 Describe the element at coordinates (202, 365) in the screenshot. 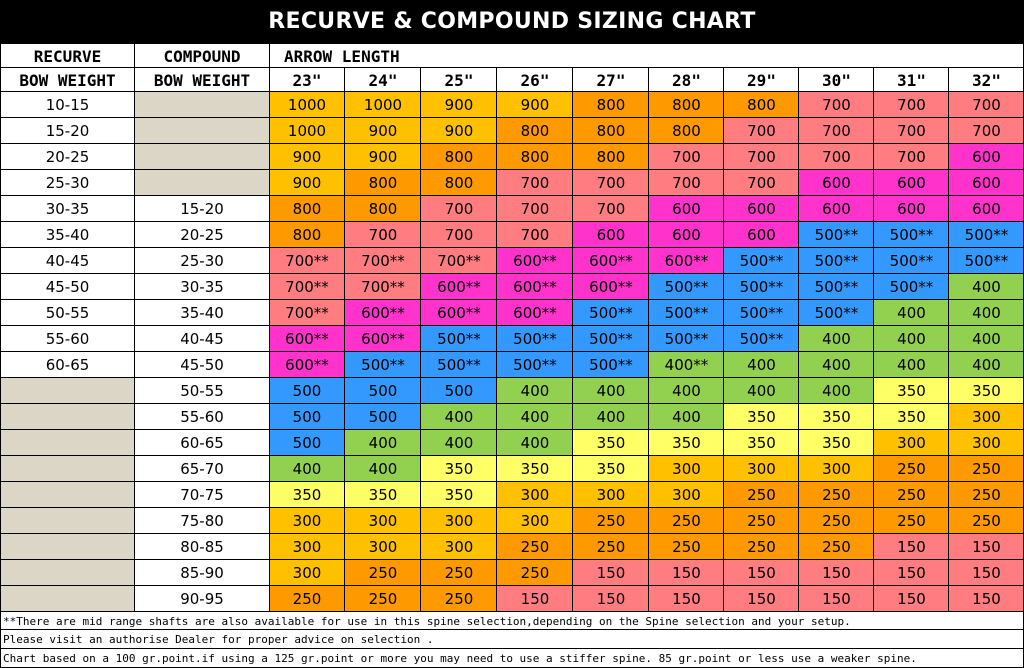

I see `compound-weight-cell: 45-50` at that location.